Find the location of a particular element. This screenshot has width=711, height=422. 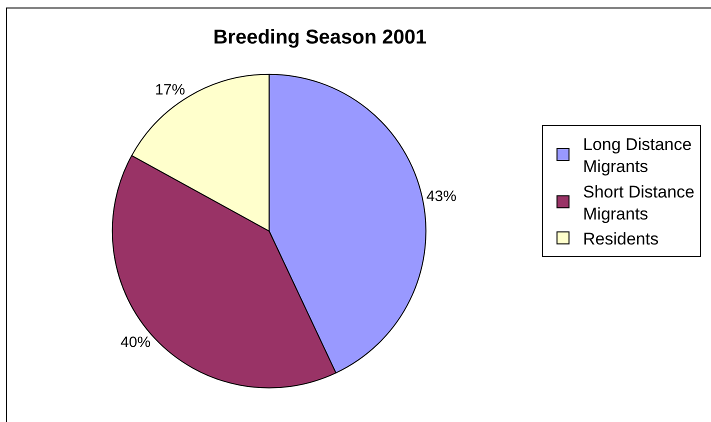

data-label: 40% is located at coordinates (135, 342).